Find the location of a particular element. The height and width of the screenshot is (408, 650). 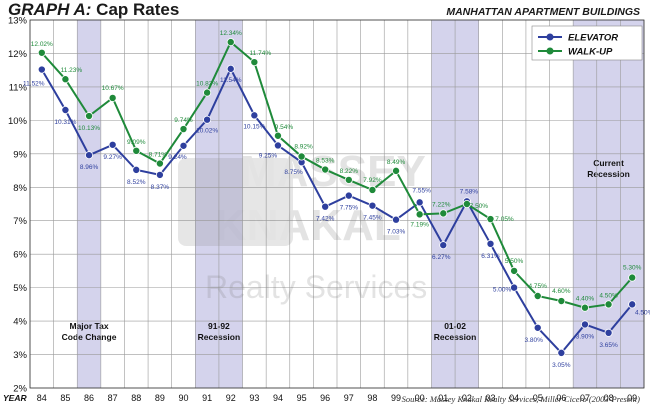

y-tick-label: 11% is located at coordinates (18, 87).